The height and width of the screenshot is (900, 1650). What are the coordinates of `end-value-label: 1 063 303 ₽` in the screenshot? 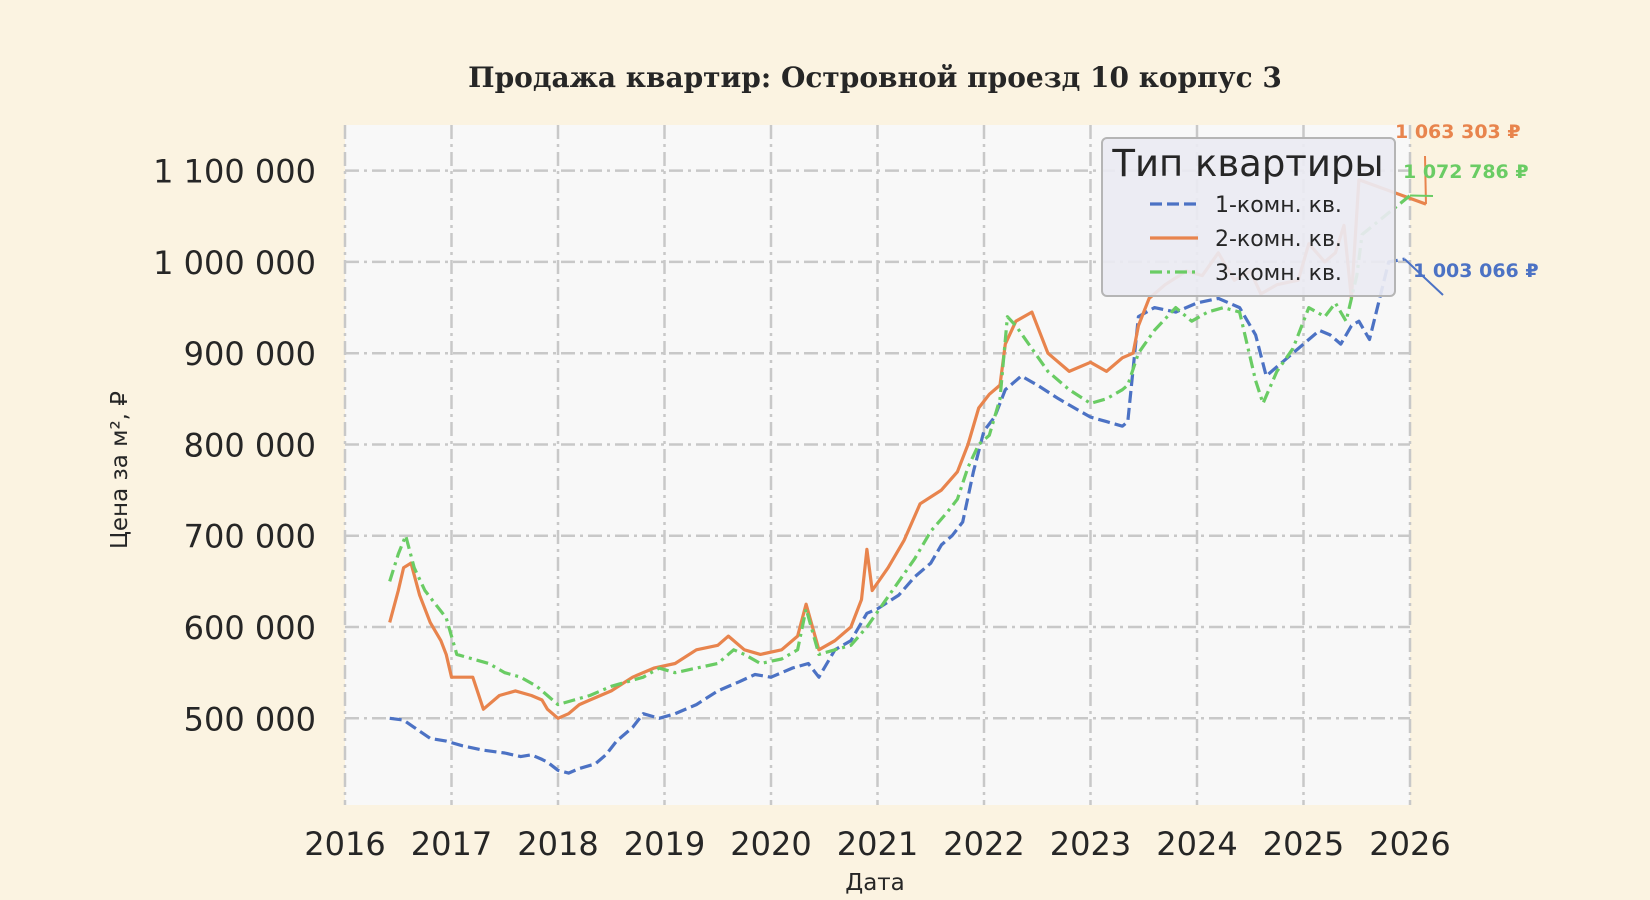 It's located at (1458, 132).